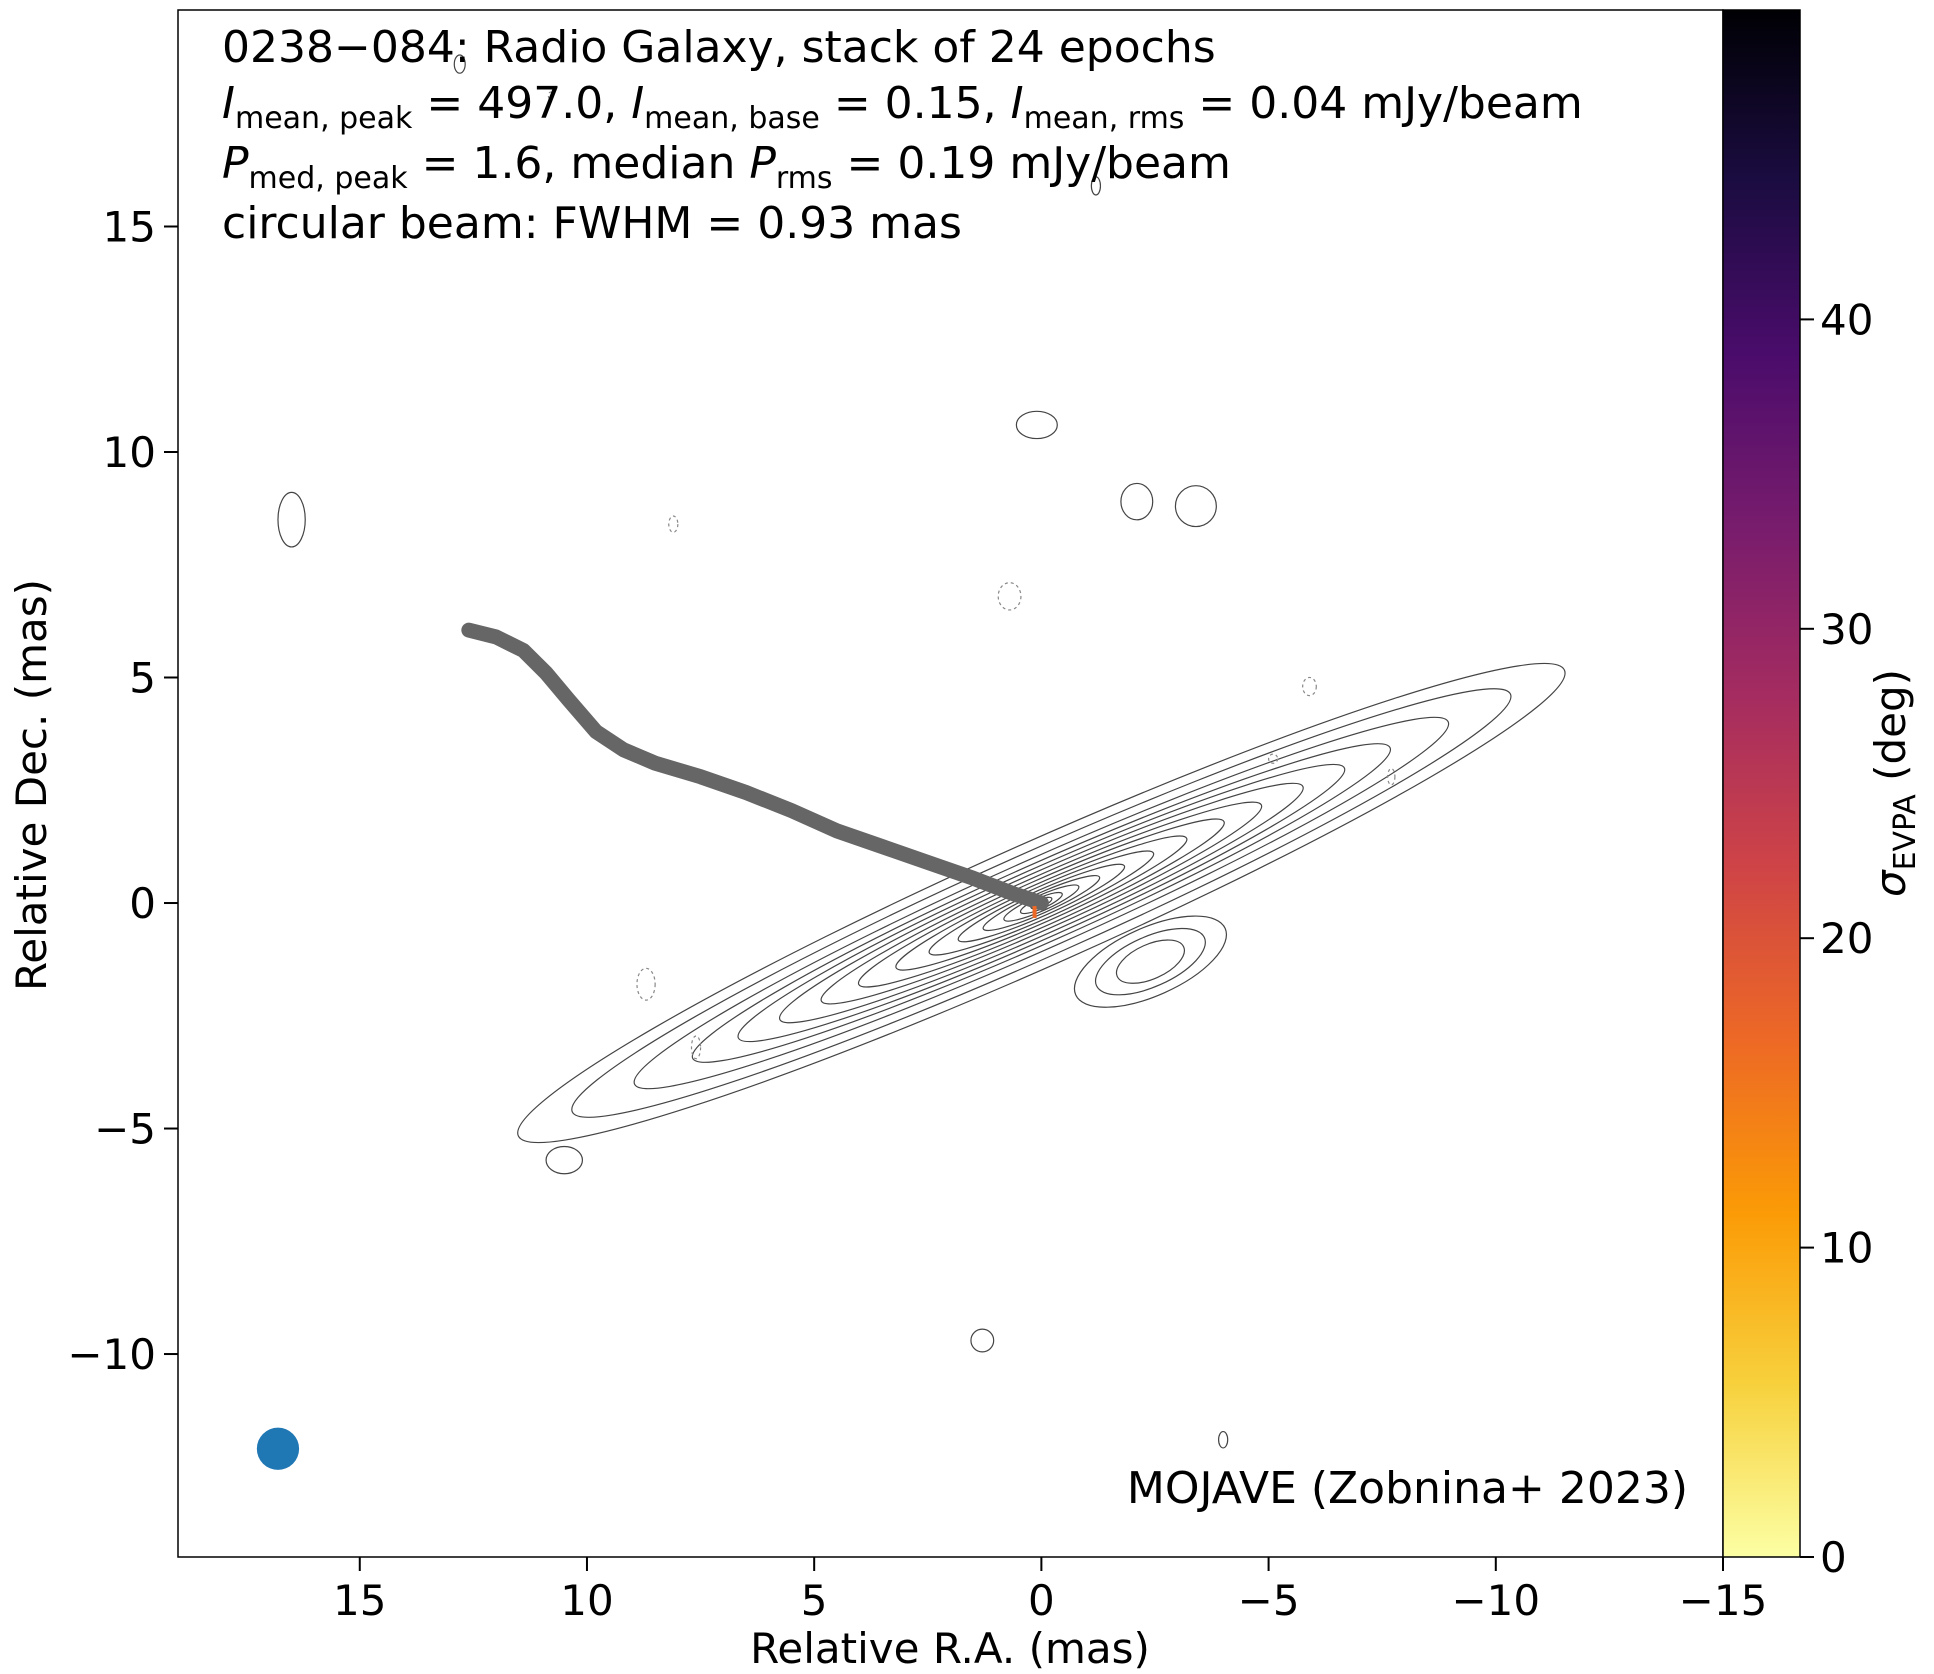 This screenshot has width=1934, height=1674. I want to click on x-tick-label: 15, so click(359, 1600).